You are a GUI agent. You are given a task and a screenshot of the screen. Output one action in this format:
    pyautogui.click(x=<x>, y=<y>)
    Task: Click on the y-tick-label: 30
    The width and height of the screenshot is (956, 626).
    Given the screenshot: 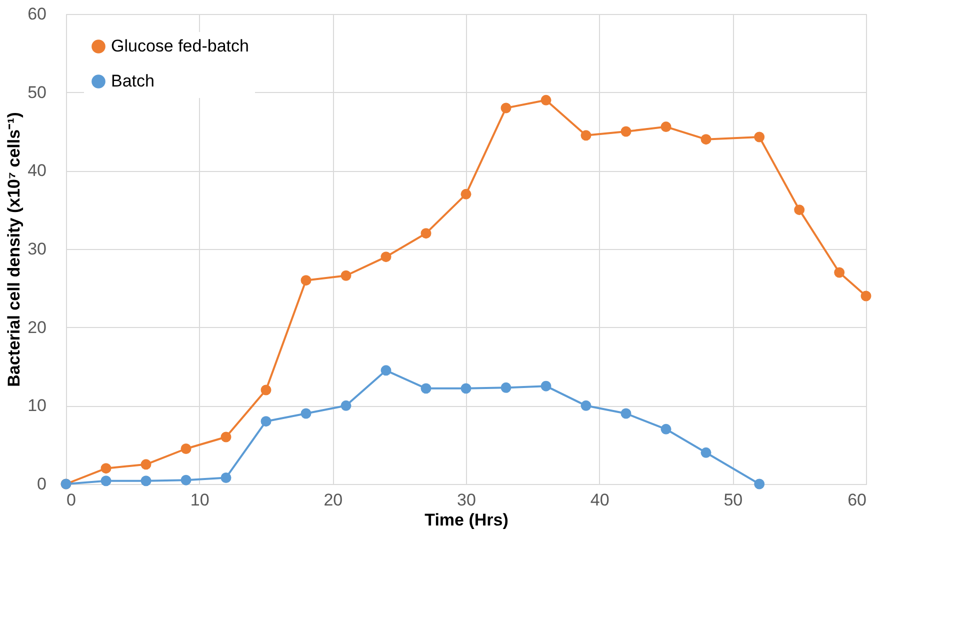 What is the action you would take?
    pyautogui.click(x=37, y=249)
    